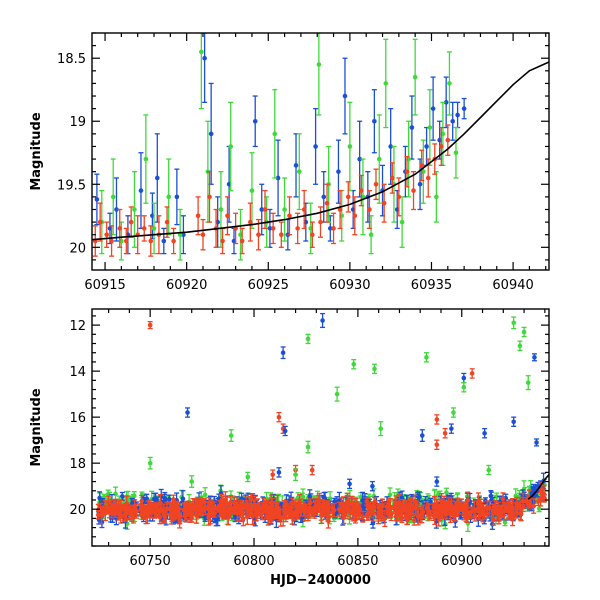 The height and width of the screenshot is (600, 600). Describe the element at coordinates (321, 505) in the screenshot. I see `series-band` at that location.